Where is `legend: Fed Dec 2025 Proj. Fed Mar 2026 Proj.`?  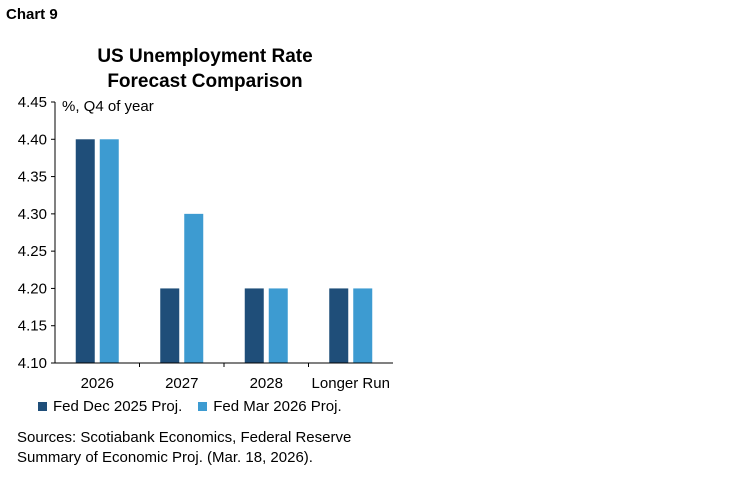
legend: Fed Dec 2025 Proj. Fed Mar 2026 Proj. is located at coordinates (198, 406).